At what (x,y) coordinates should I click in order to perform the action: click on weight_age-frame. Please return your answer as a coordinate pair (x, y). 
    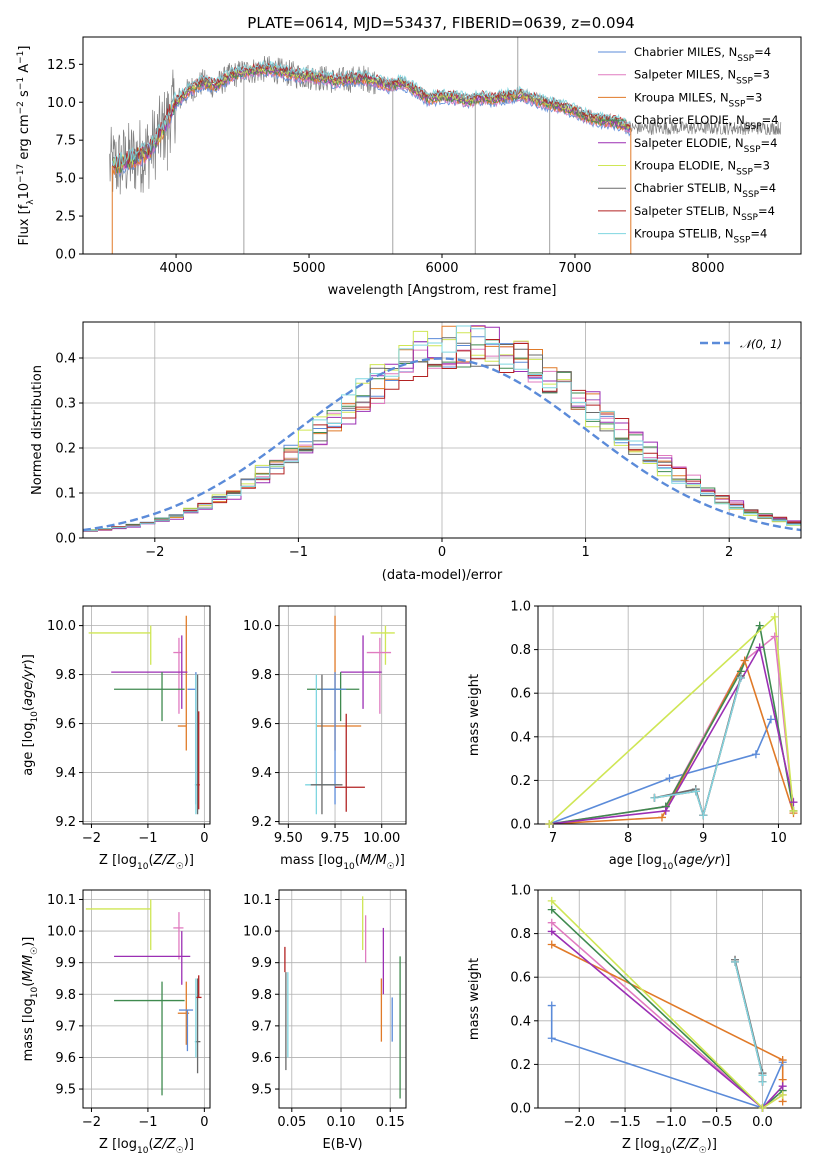
    Looking at the image, I should click on (669, 715).